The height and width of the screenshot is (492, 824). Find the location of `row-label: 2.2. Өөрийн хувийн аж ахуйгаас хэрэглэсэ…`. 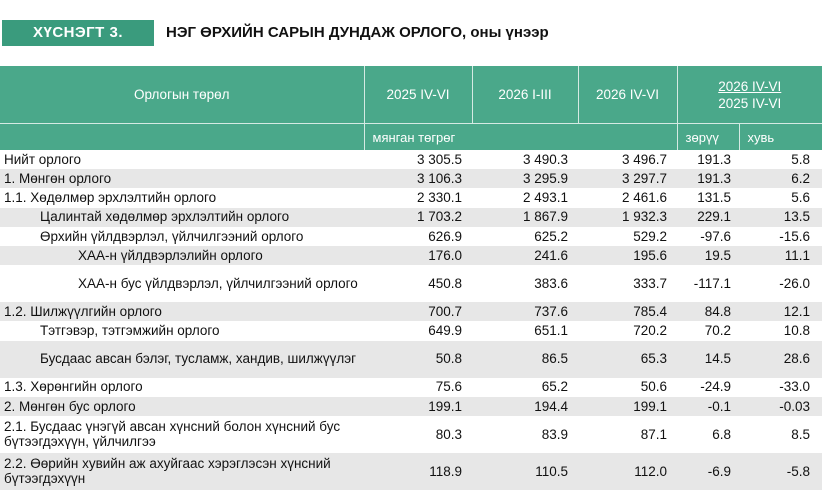

row-label: 2.2. Өөрийн хувийн аж ахуйгаас хэрэглэсэ… is located at coordinates (182, 471).